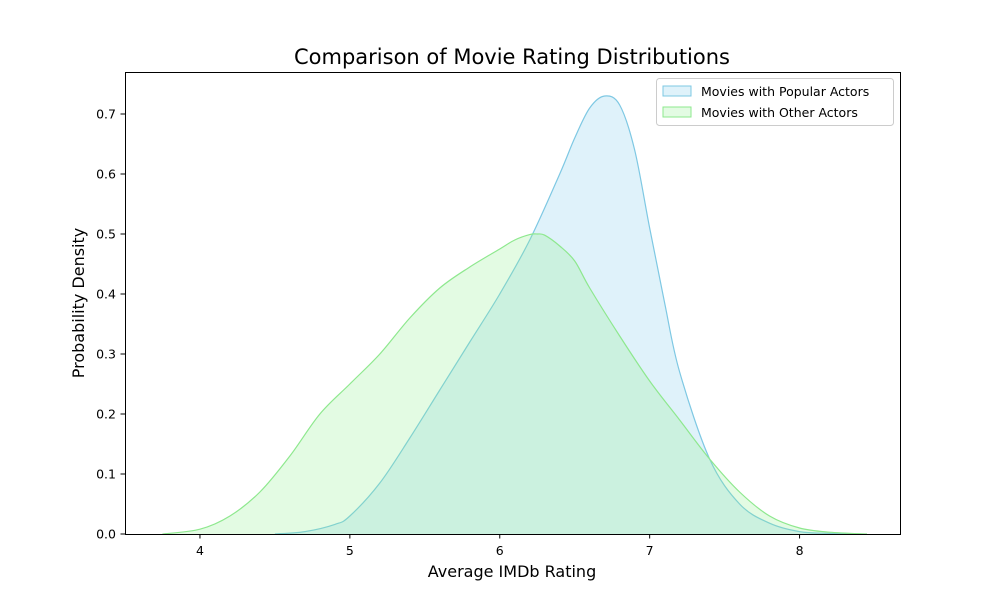  I want to click on legend-label-series-2: Movies with Other Actors, so click(779, 112).